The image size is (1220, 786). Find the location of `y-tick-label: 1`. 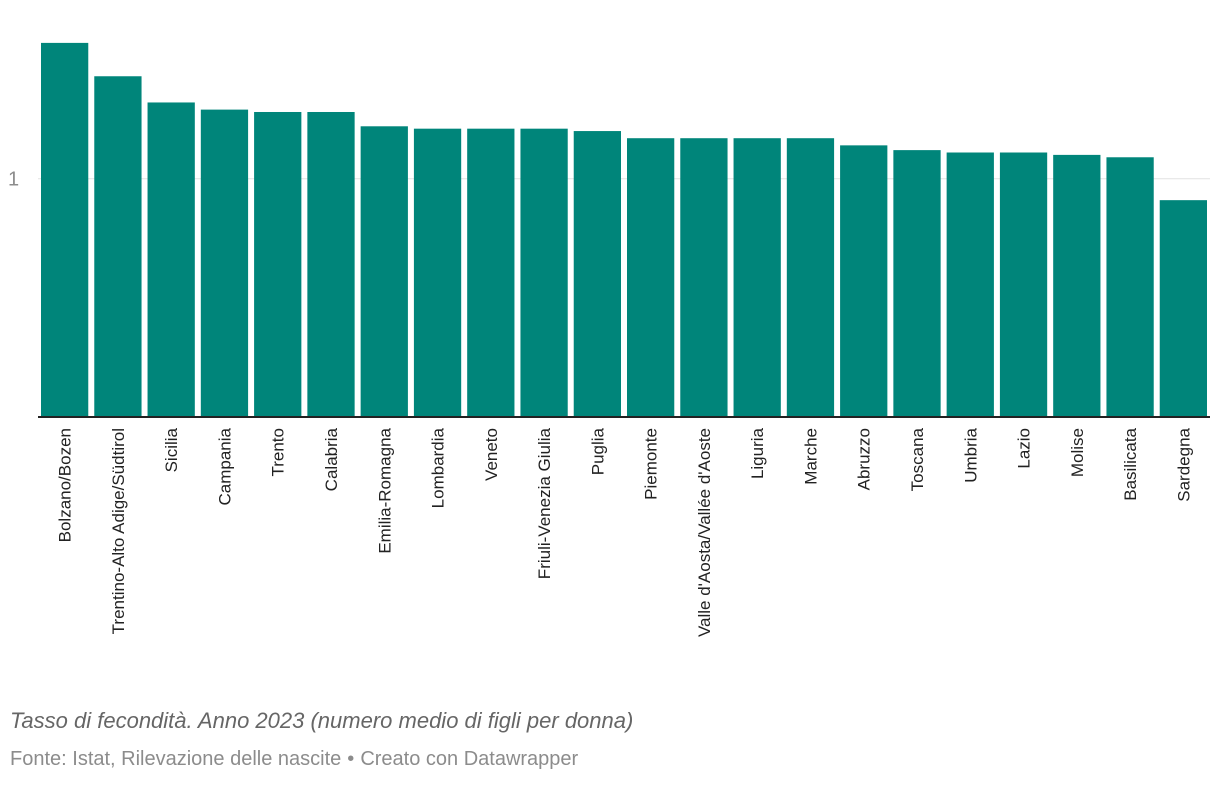

y-tick-label: 1 is located at coordinates (13, 180).